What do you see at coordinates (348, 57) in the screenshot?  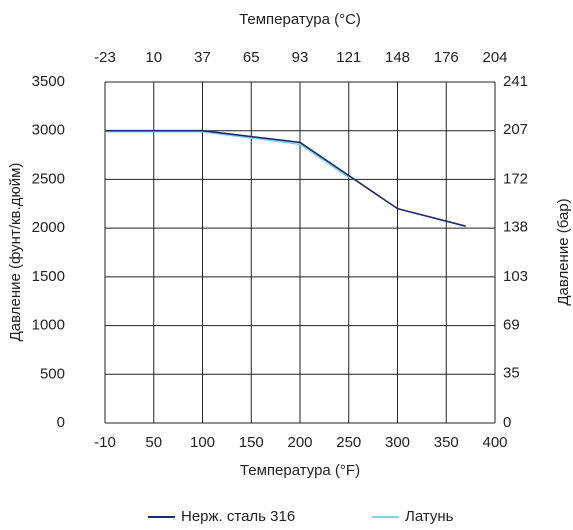 I see `x2-tick-label: 121` at bounding box center [348, 57].